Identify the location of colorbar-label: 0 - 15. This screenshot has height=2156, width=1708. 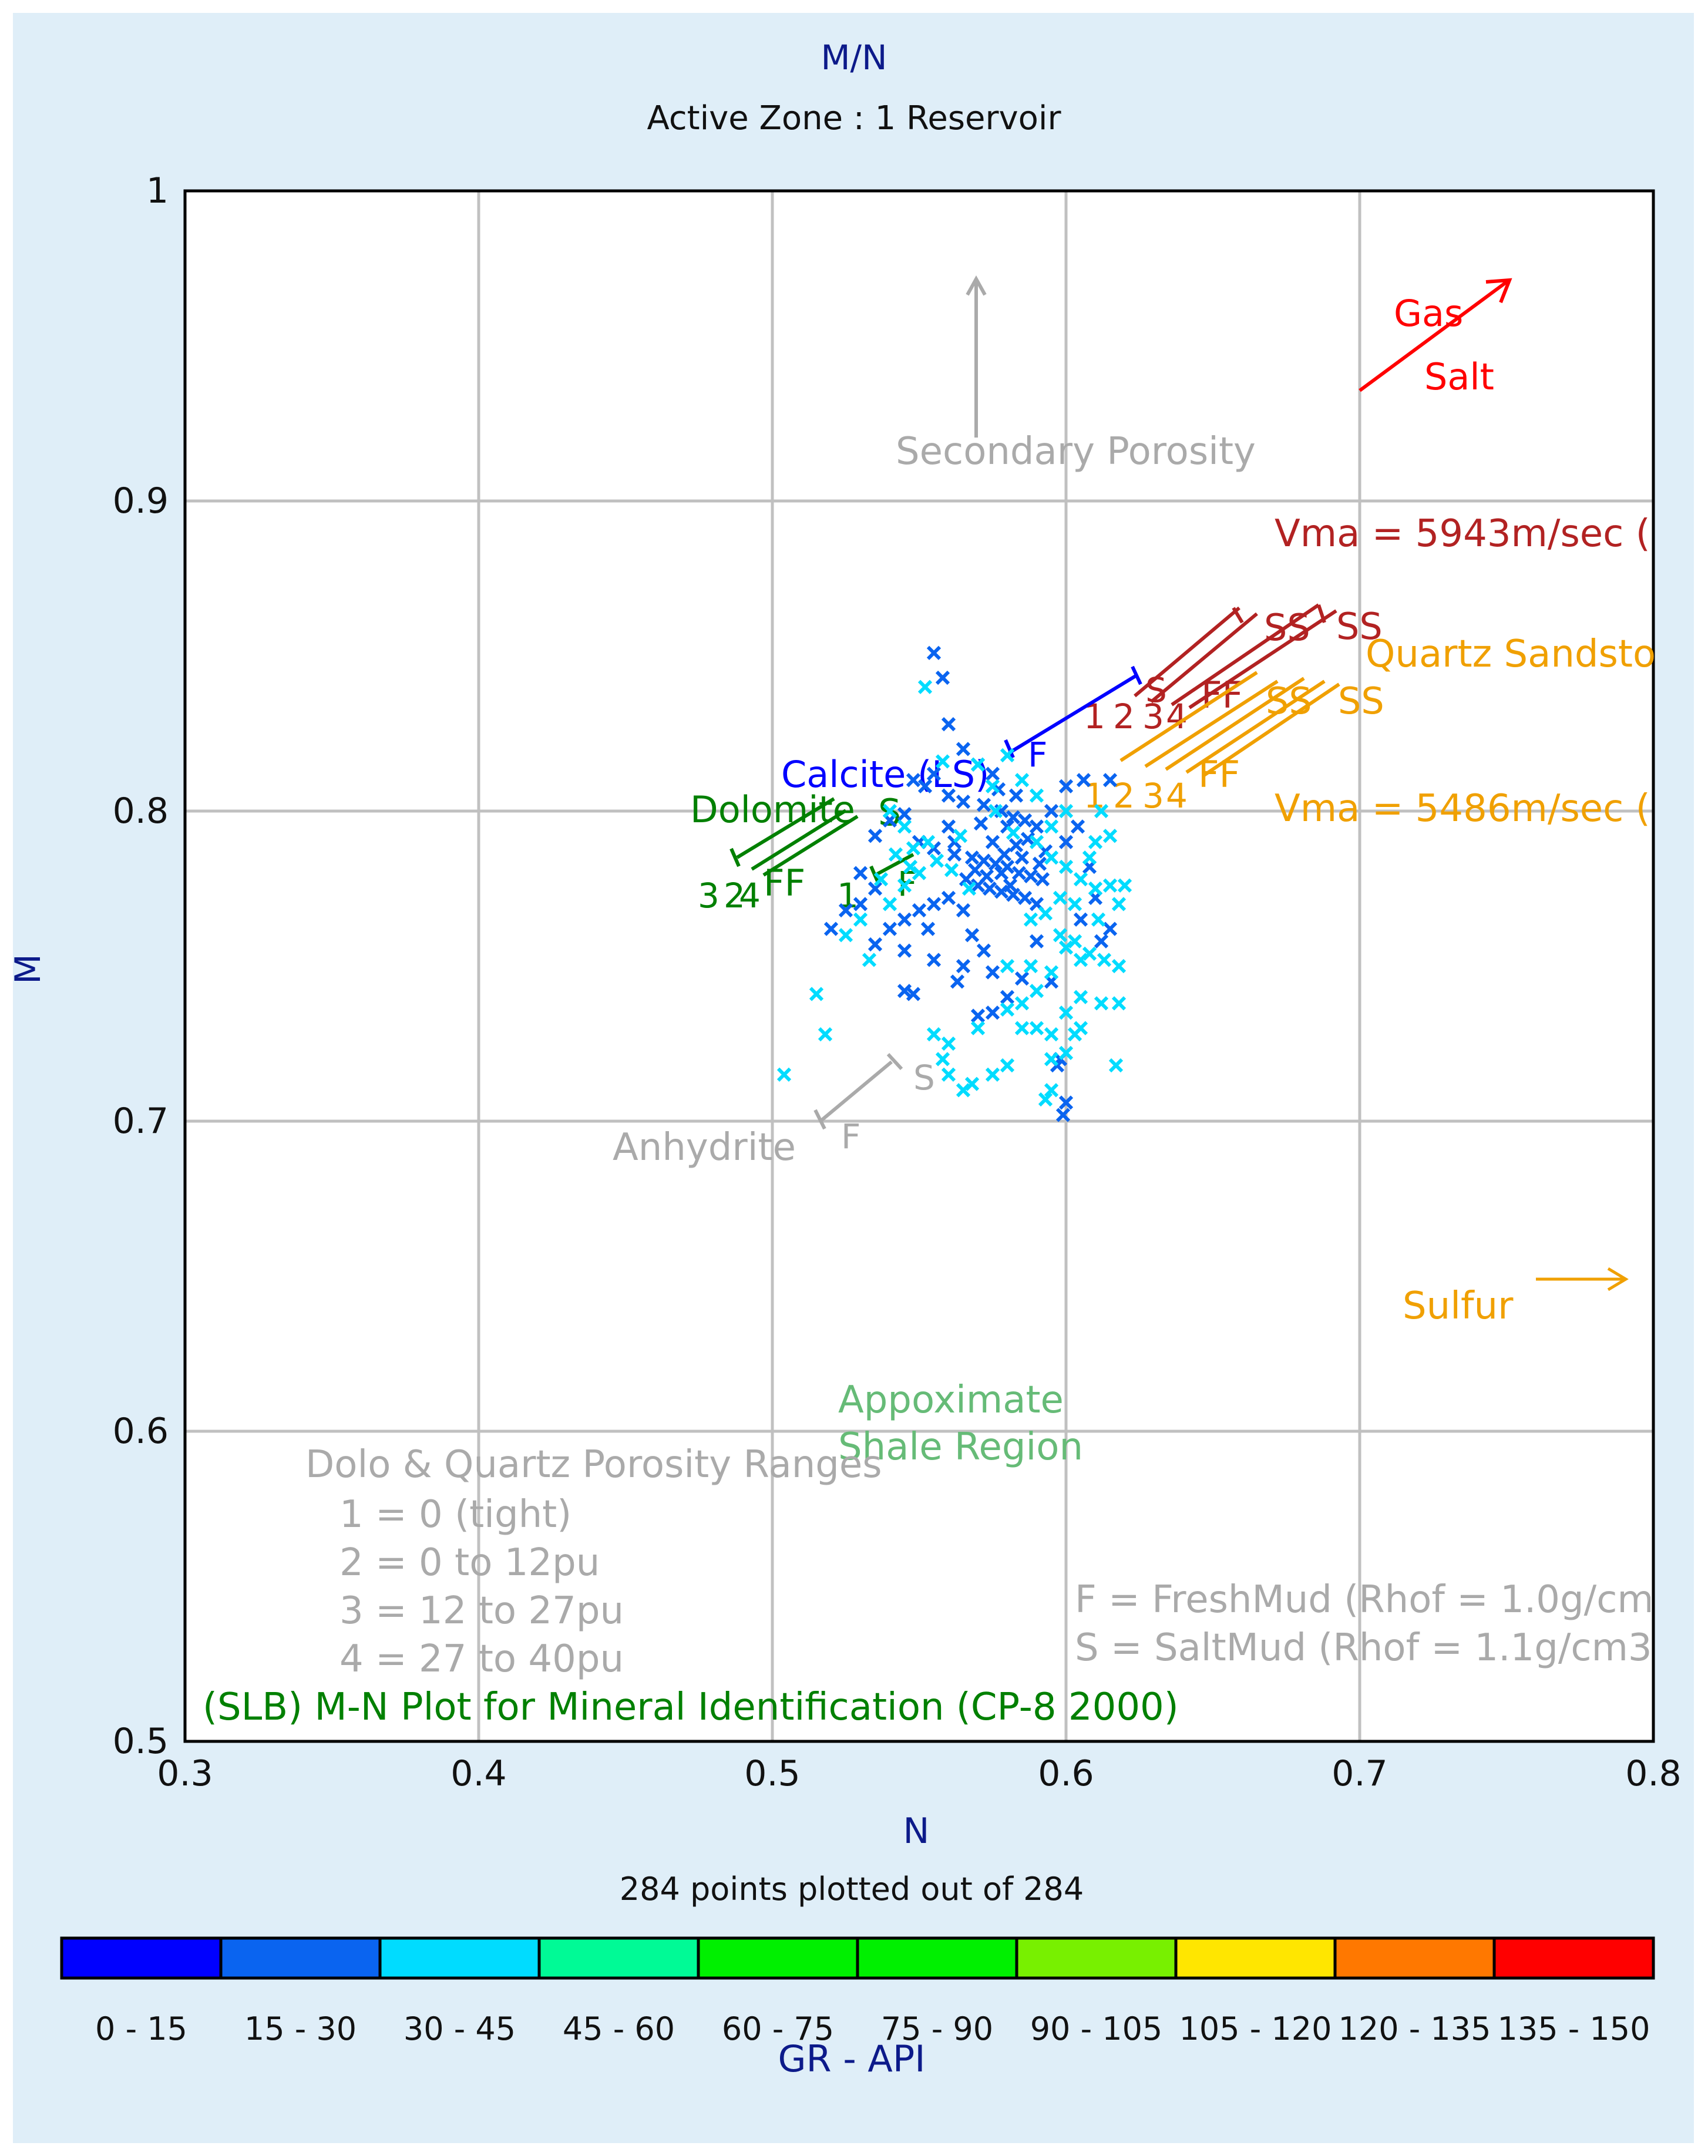
(141, 2028).